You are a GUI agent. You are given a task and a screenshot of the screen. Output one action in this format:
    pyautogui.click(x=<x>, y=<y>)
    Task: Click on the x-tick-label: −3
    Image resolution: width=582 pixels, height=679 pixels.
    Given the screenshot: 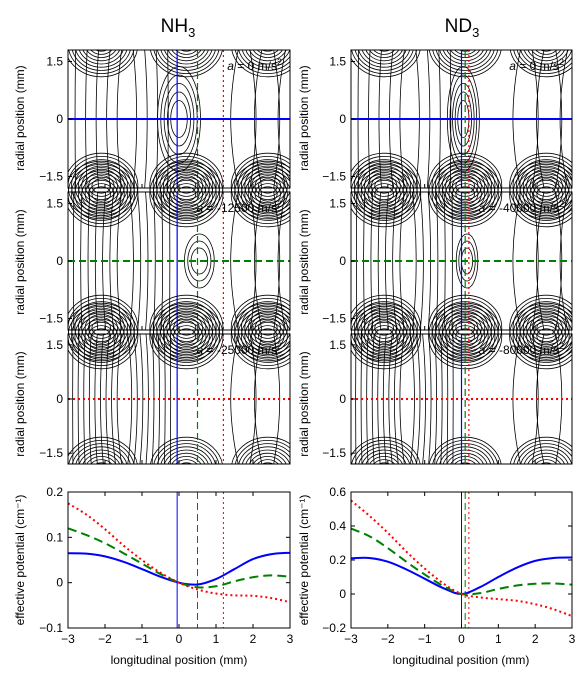 What is the action you would take?
    pyautogui.click(x=68, y=639)
    